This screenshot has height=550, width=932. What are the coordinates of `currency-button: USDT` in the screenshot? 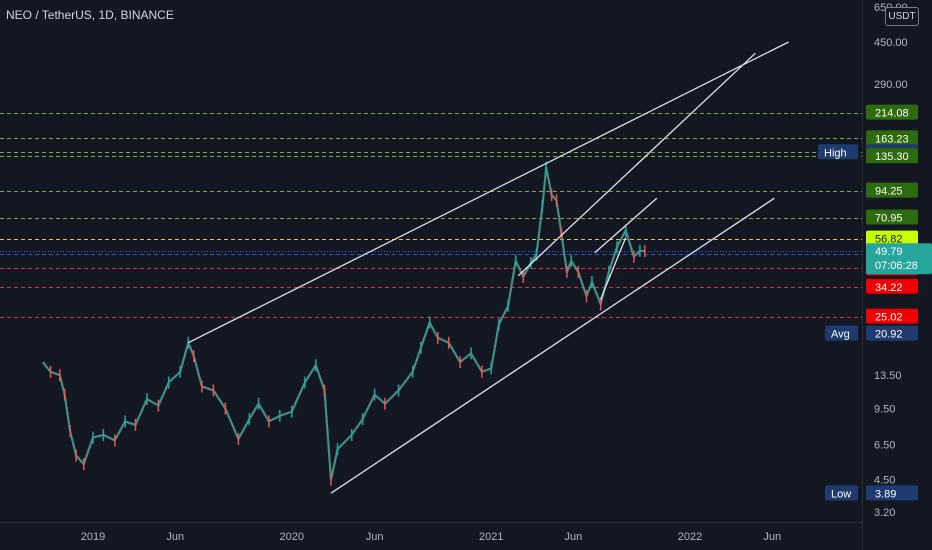 It's located at (902, 16).